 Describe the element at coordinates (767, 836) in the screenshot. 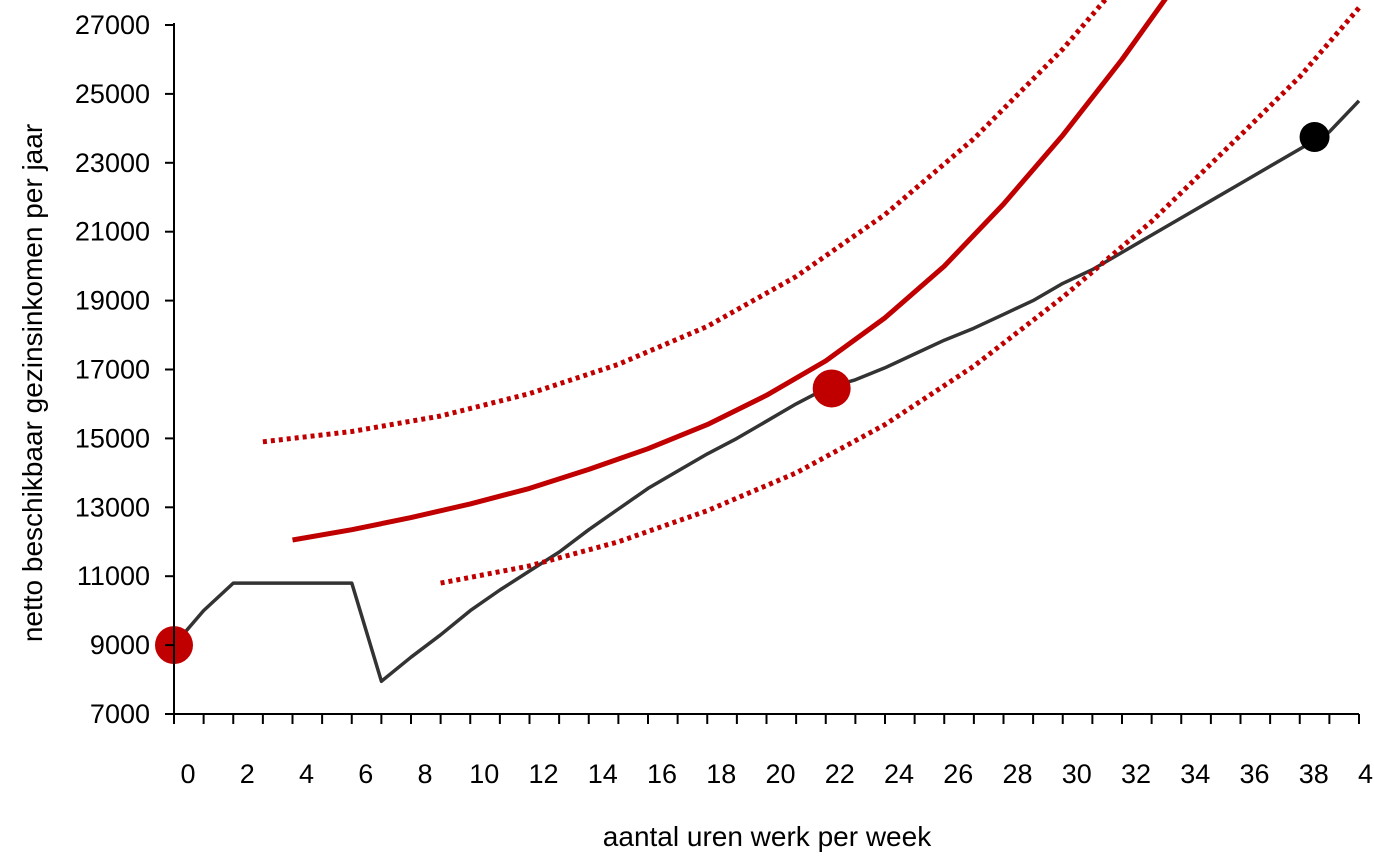

I see `x-axis-title: aantal uren werk per week` at that location.